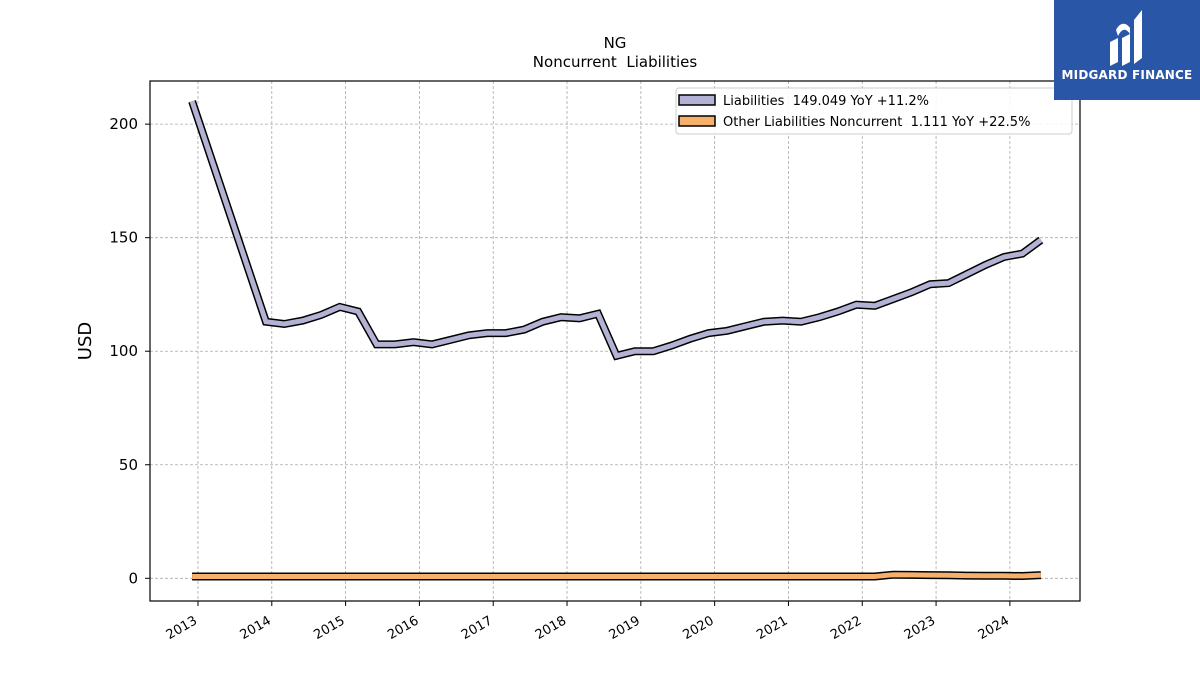  Describe the element at coordinates (123, 124) in the screenshot. I see `y-tick-label: 200` at that location.